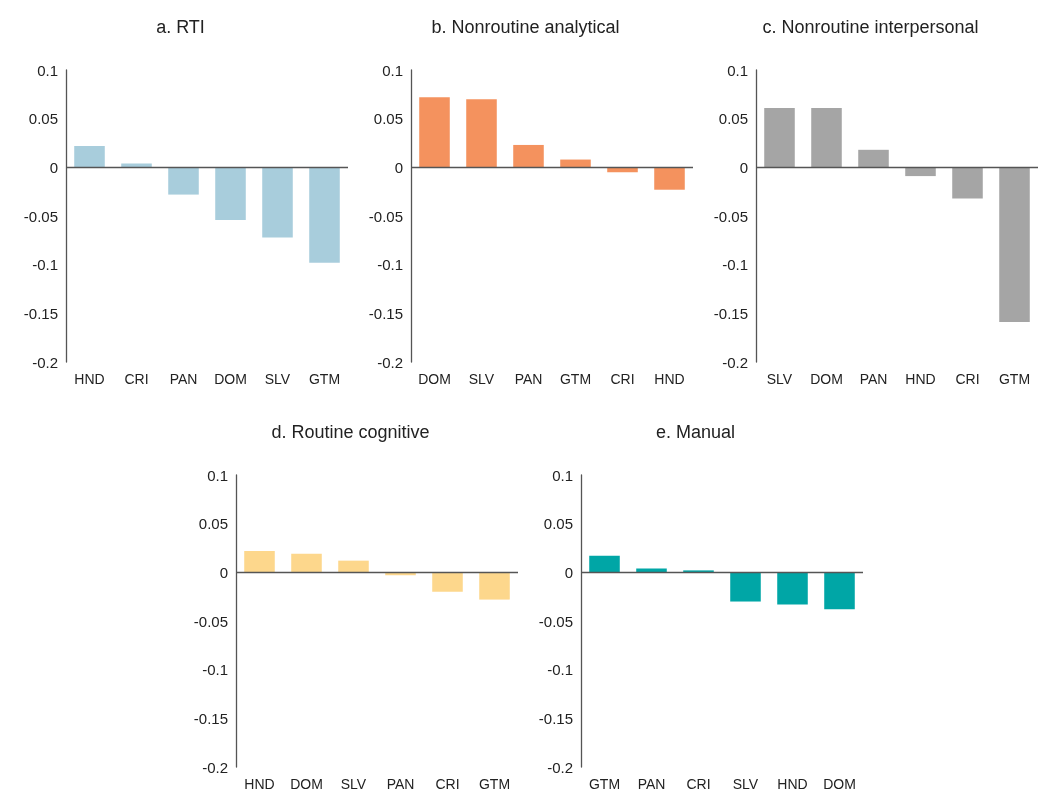 Image resolution: width=1050 pixels, height=802 pixels. What do you see at coordinates (525, 27) in the screenshot?
I see `chart-title: b. Nonroutine analytical` at bounding box center [525, 27].